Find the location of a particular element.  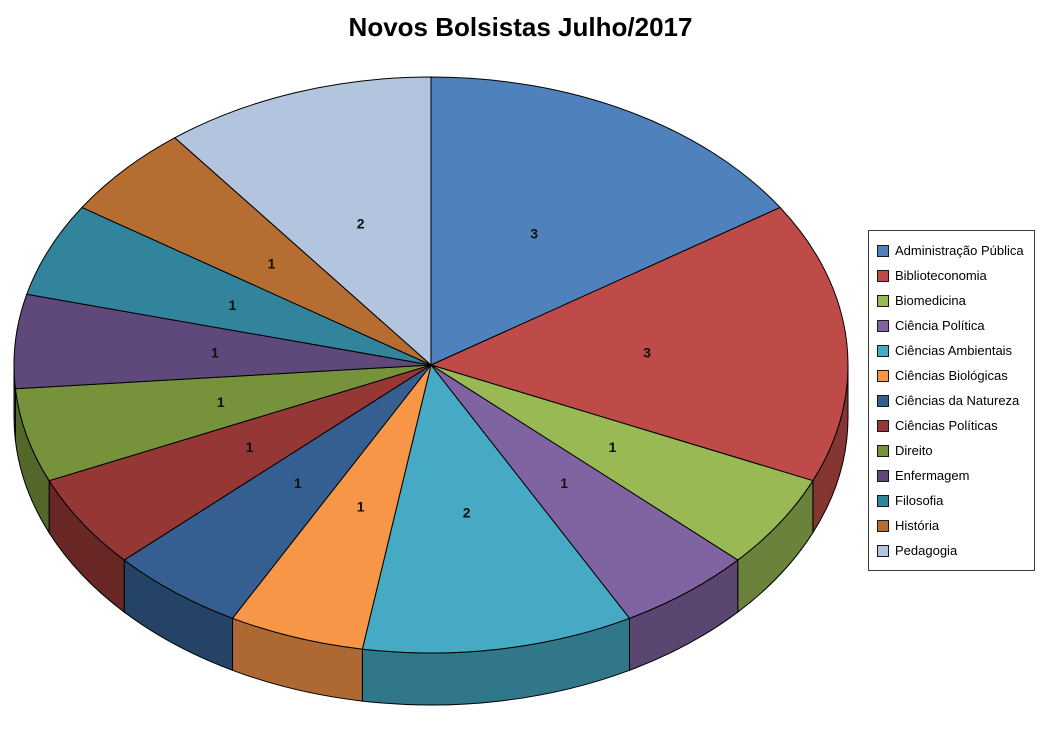

legend-label: Enfermagem is located at coordinates (932, 475).